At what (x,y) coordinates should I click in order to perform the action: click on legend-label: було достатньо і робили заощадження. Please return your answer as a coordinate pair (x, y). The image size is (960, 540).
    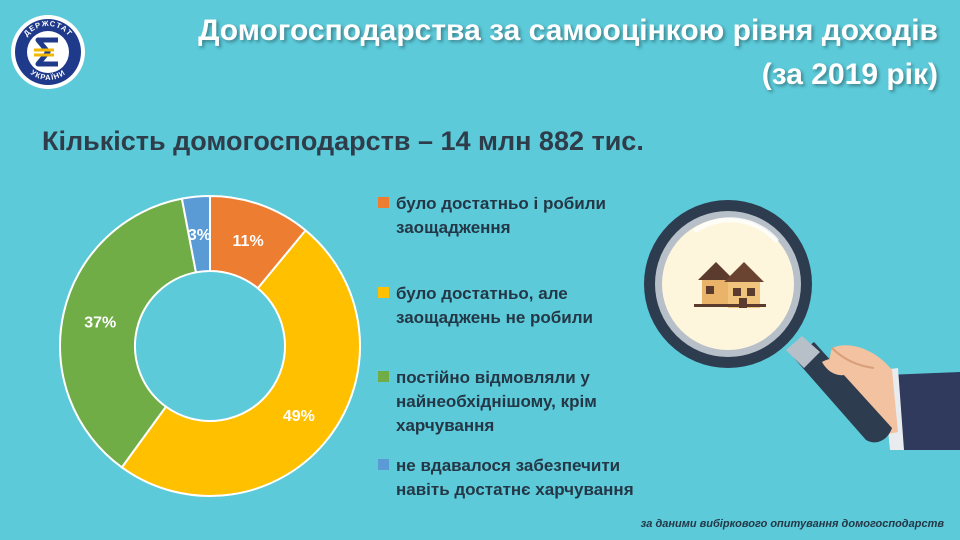
    Looking at the image, I should click on (501, 215).